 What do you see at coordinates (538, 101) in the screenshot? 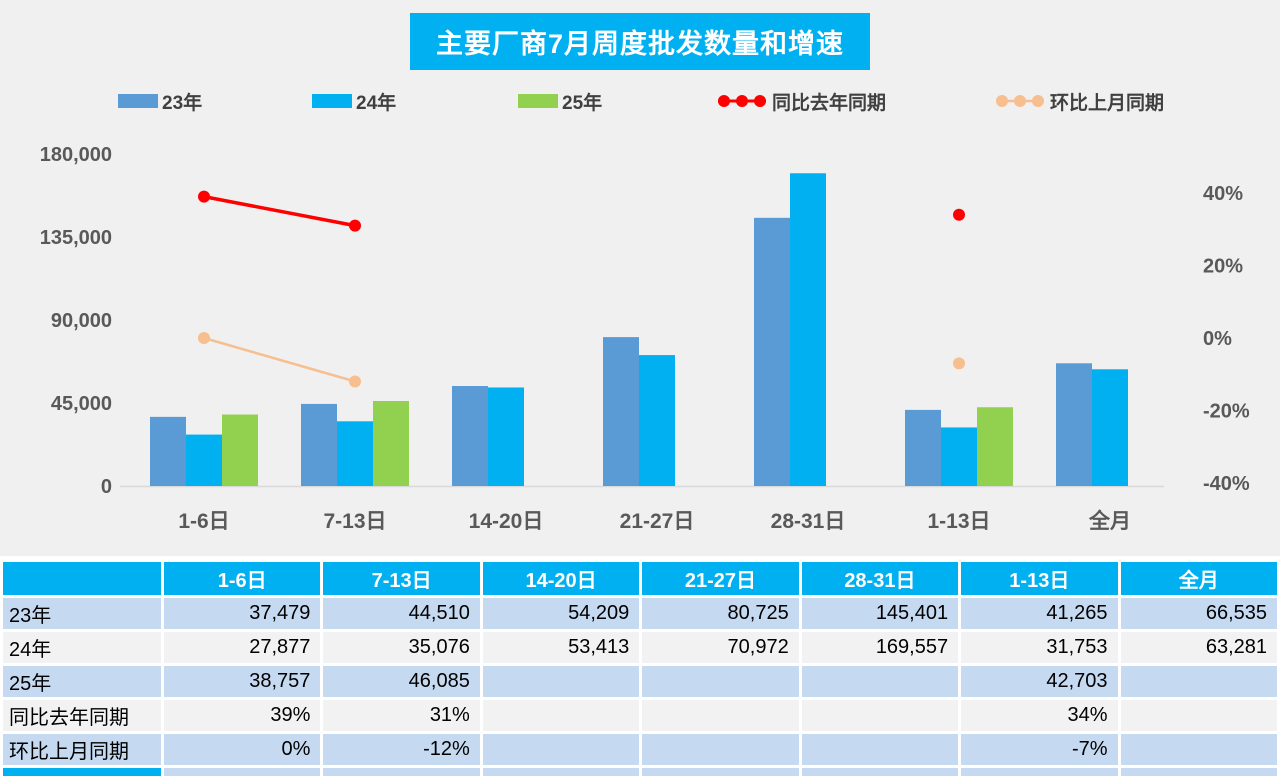
I see `legend-swatch-25-icon` at bounding box center [538, 101].